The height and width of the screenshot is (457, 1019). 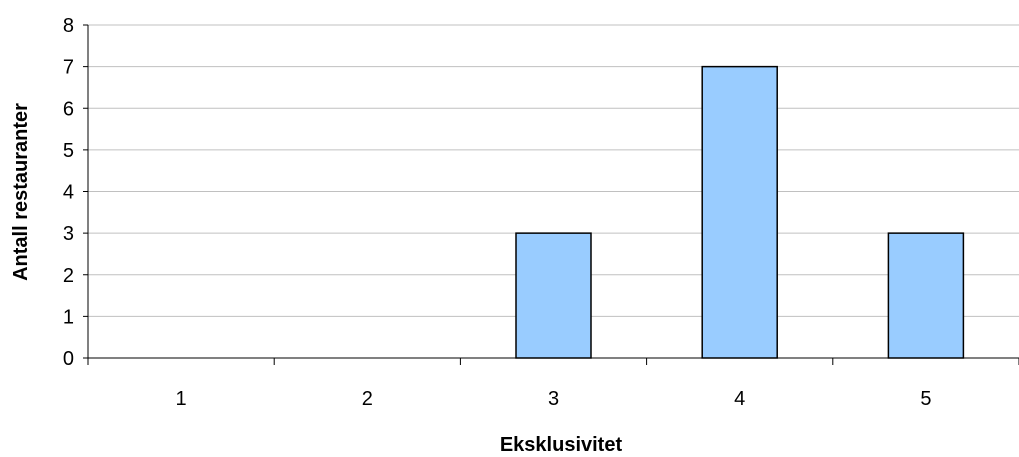 What do you see at coordinates (739, 399) in the screenshot?
I see `x-tick-label-4: 4` at bounding box center [739, 399].